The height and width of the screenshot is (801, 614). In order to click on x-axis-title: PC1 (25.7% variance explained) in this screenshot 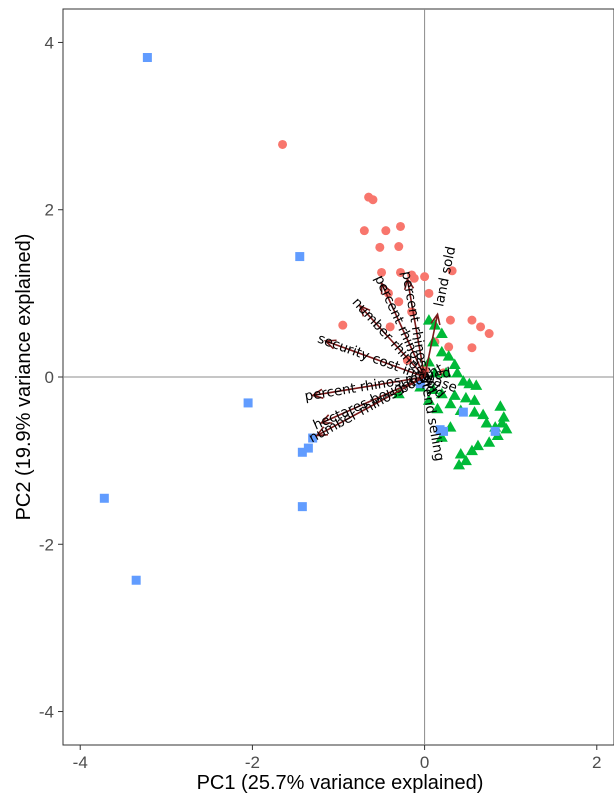, I will do `click(340, 783)`.